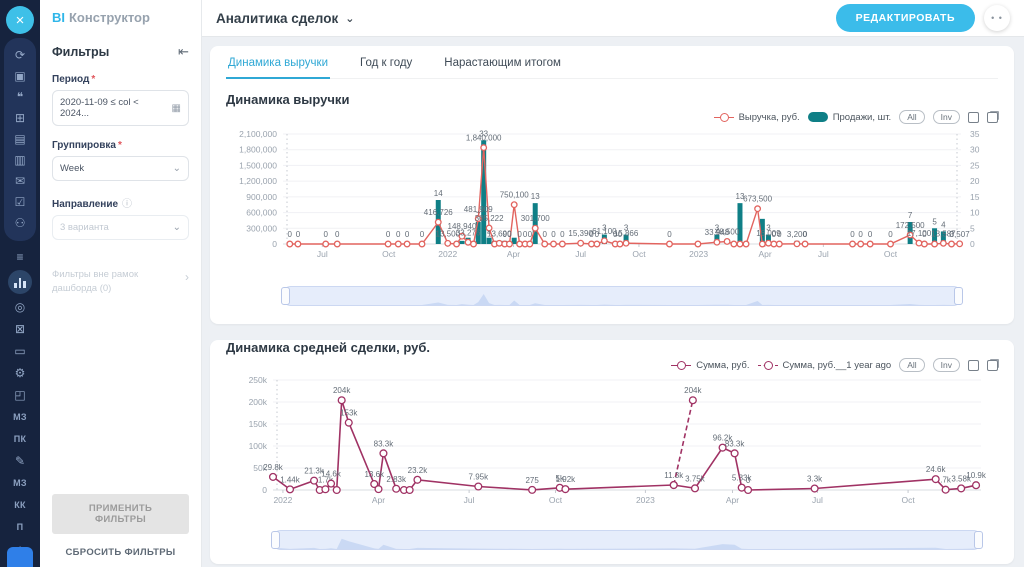  I want to click on collapse-filters-icon: ⇤, so click(183, 51).